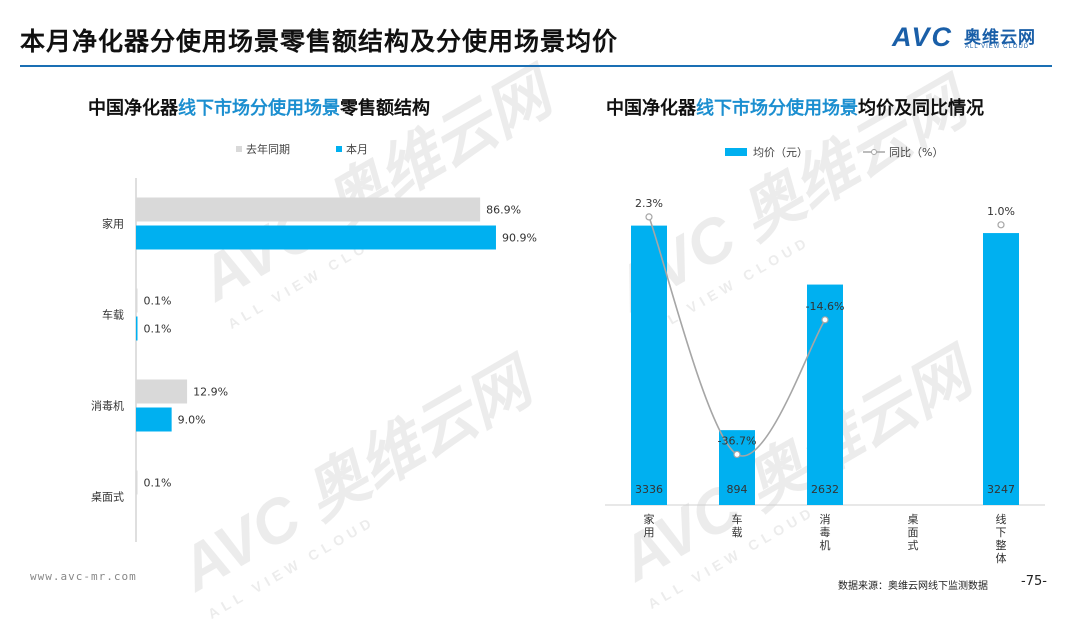  I want to click on page-number: -75-, so click(1034, 581).